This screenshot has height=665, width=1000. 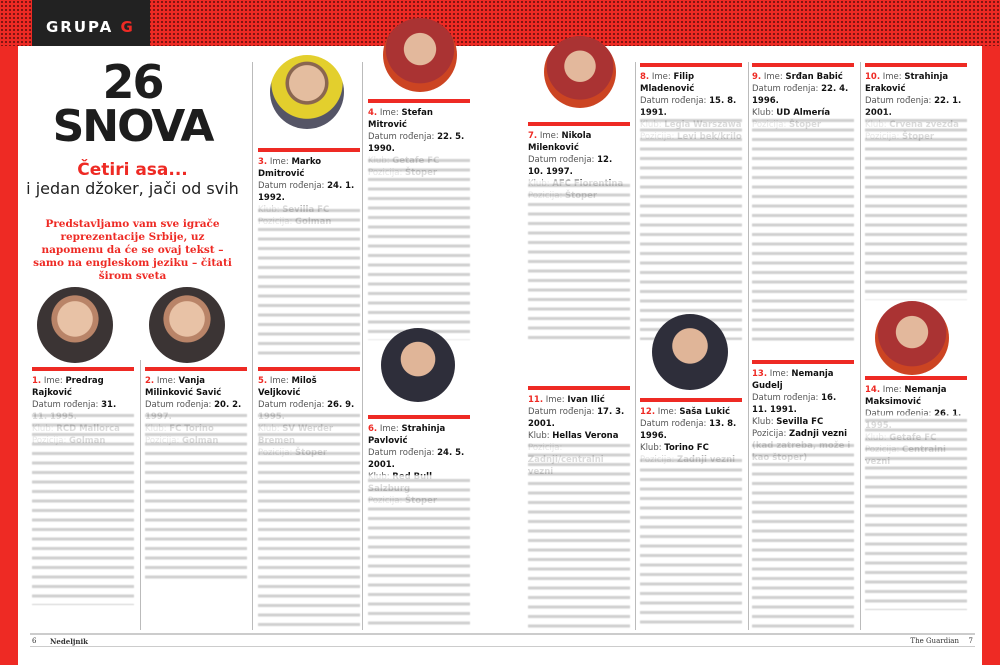 I want to click on player-name: Filip Mladenović, so click(x=667, y=83).